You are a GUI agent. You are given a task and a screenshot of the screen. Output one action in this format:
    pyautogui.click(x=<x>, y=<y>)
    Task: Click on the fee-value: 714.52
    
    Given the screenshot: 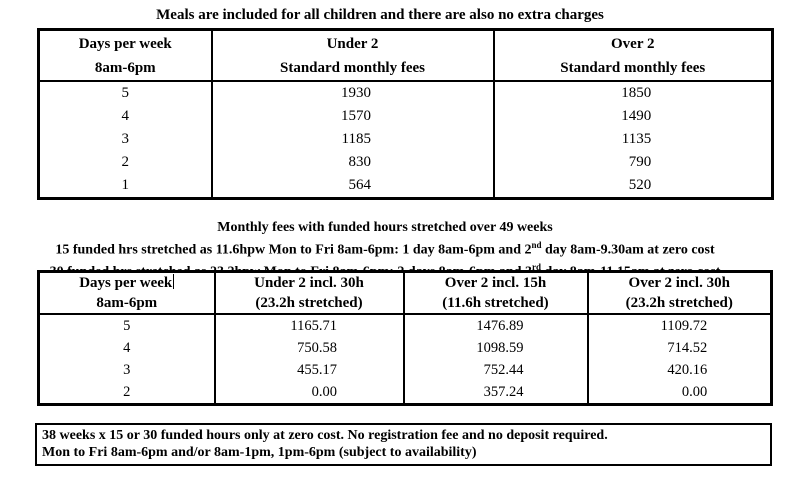 What is the action you would take?
    pyautogui.click(x=687, y=348)
    